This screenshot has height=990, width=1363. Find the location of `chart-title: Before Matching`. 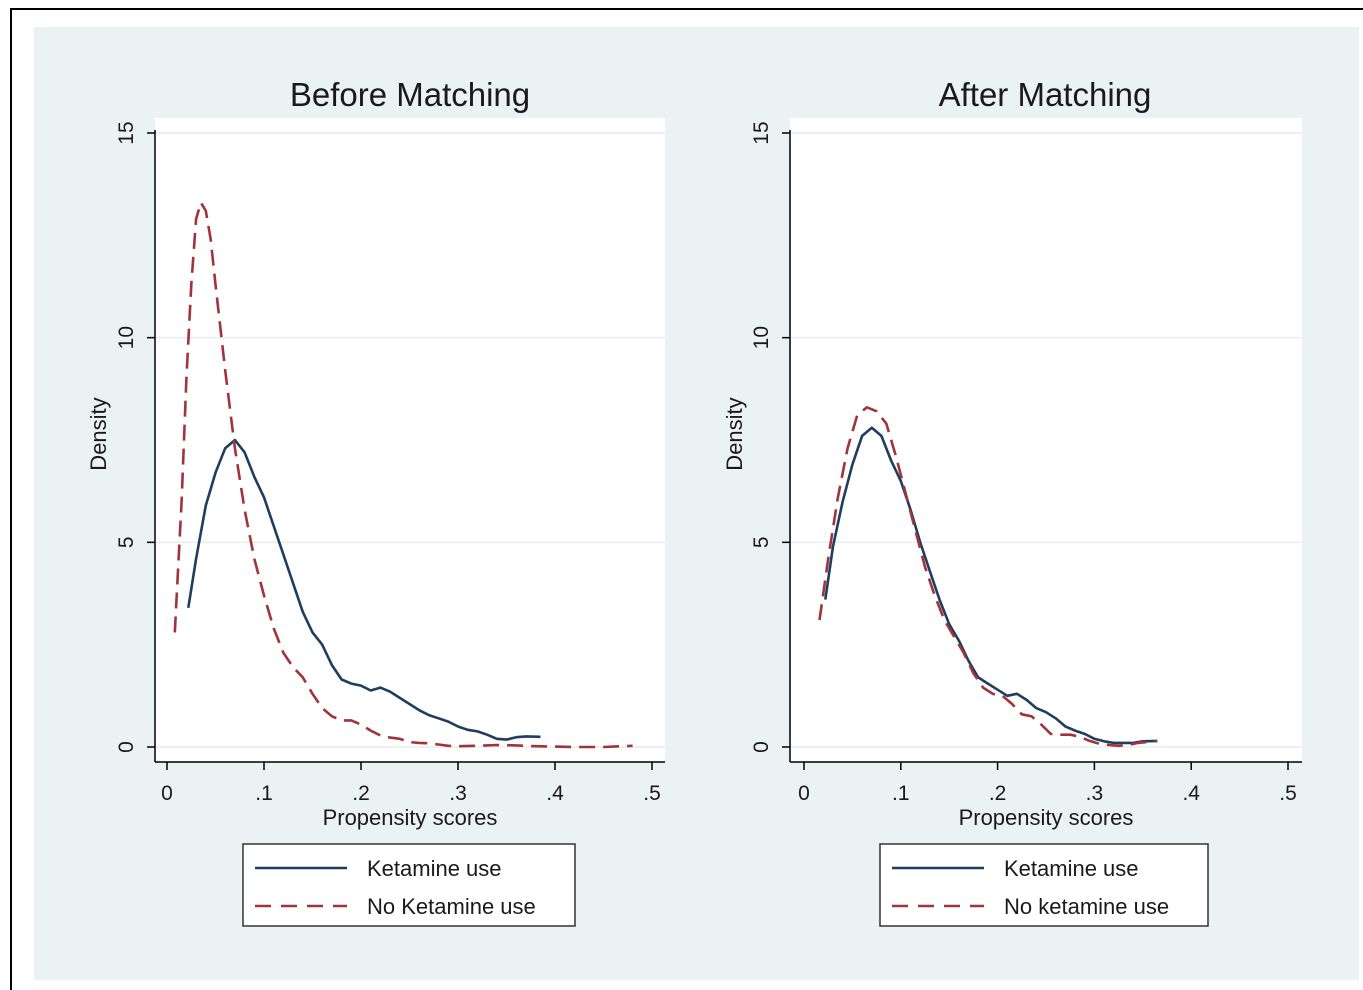

chart-title: Before Matching is located at coordinates (410, 94).